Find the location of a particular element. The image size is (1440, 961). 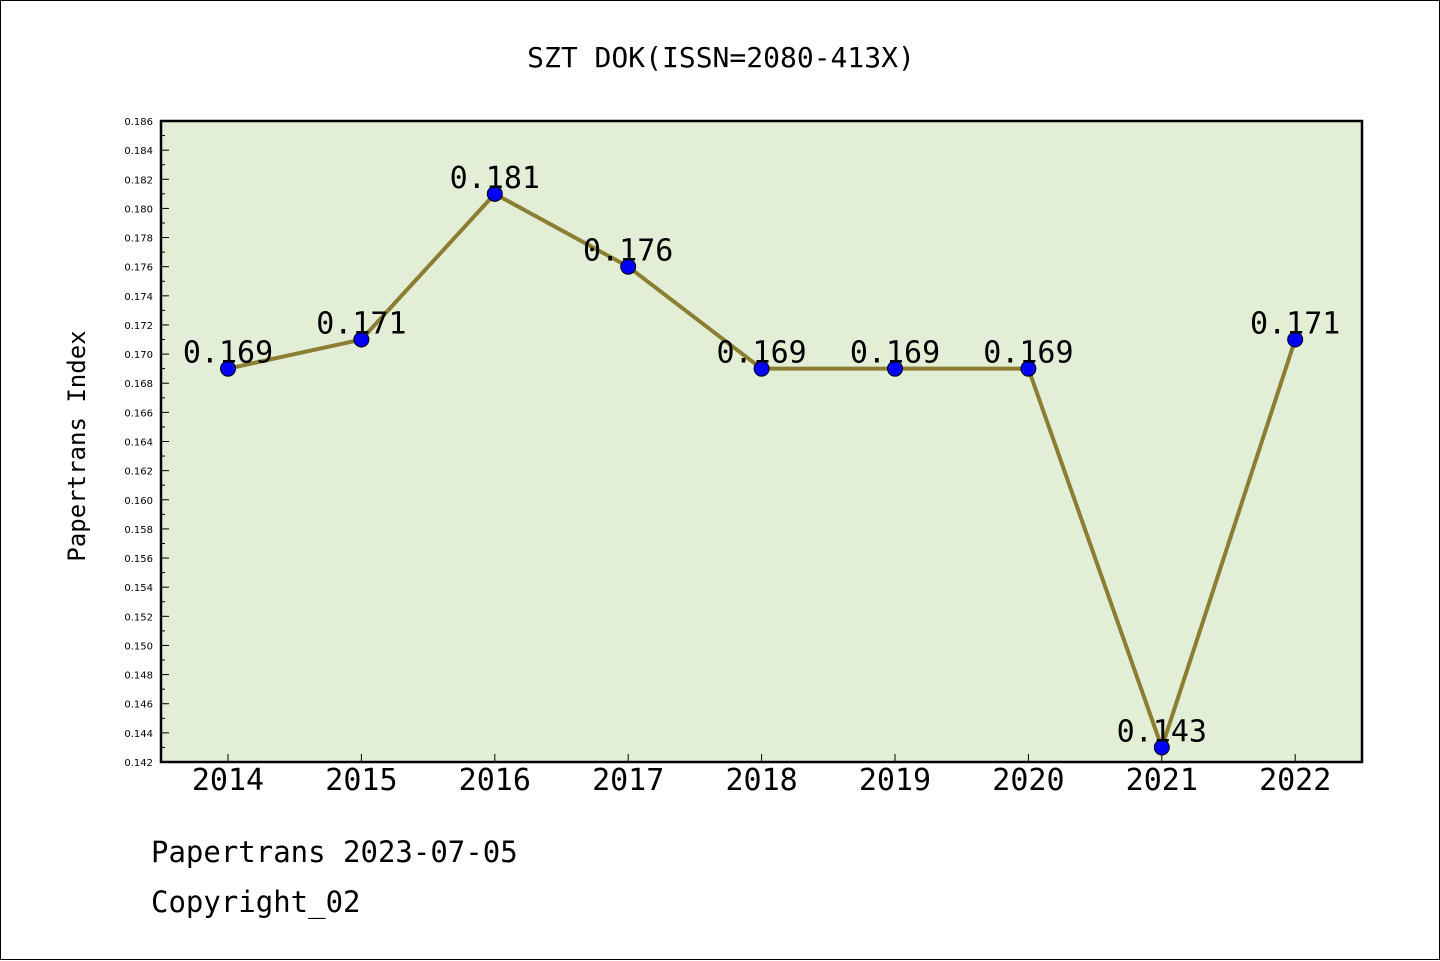

y-tick-label: 0.164 is located at coordinates (138, 443).